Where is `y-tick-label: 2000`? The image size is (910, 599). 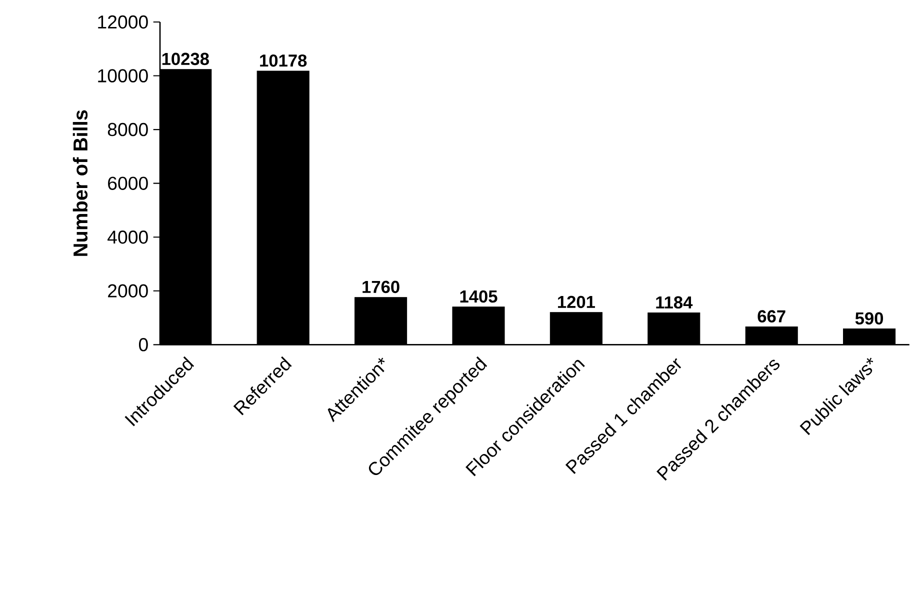 y-tick-label: 2000 is located at coordinates (128, 291).